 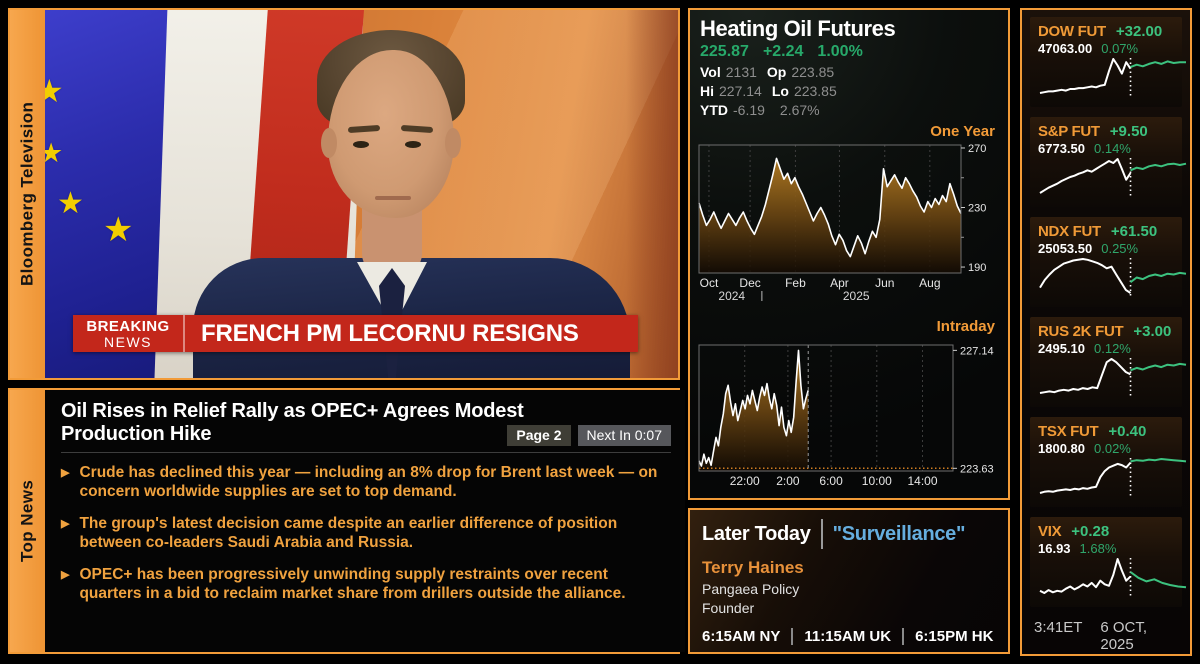 What do you see at coordinates (977, 149) in the screenshot?
I see `svg-text: 270` at bounding box center [977, 149].